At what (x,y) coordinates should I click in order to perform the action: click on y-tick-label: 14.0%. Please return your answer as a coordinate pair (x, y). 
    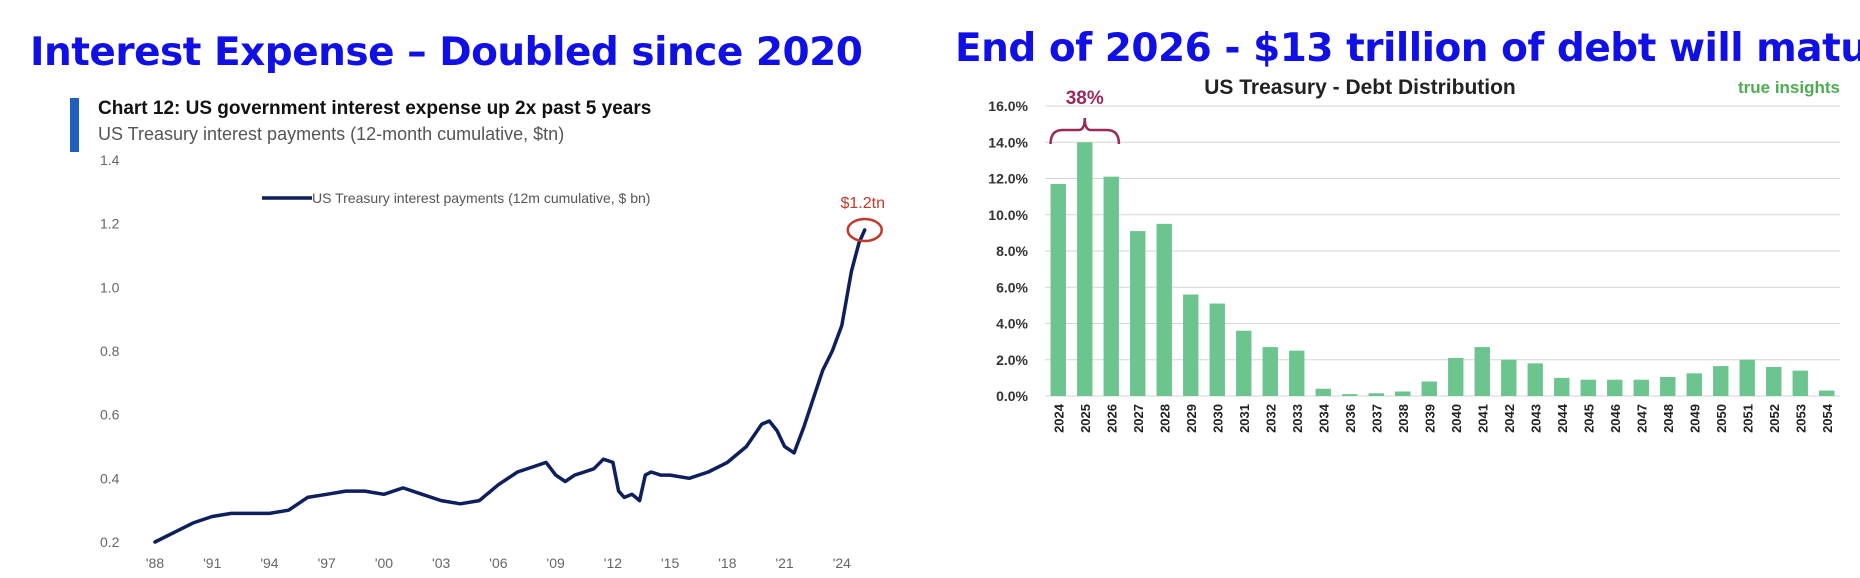
    Looking at the image, I should click on (1008, 142).